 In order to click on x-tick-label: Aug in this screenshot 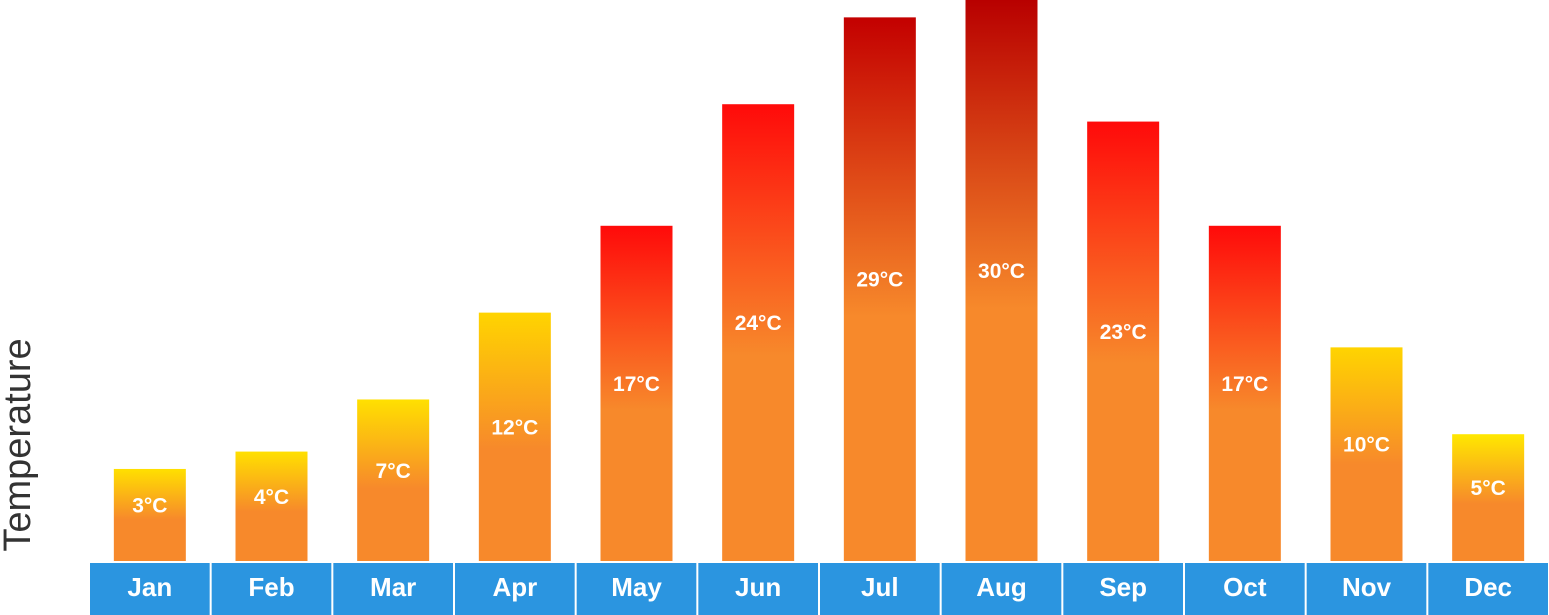, I will do `click(1001, 587)`.